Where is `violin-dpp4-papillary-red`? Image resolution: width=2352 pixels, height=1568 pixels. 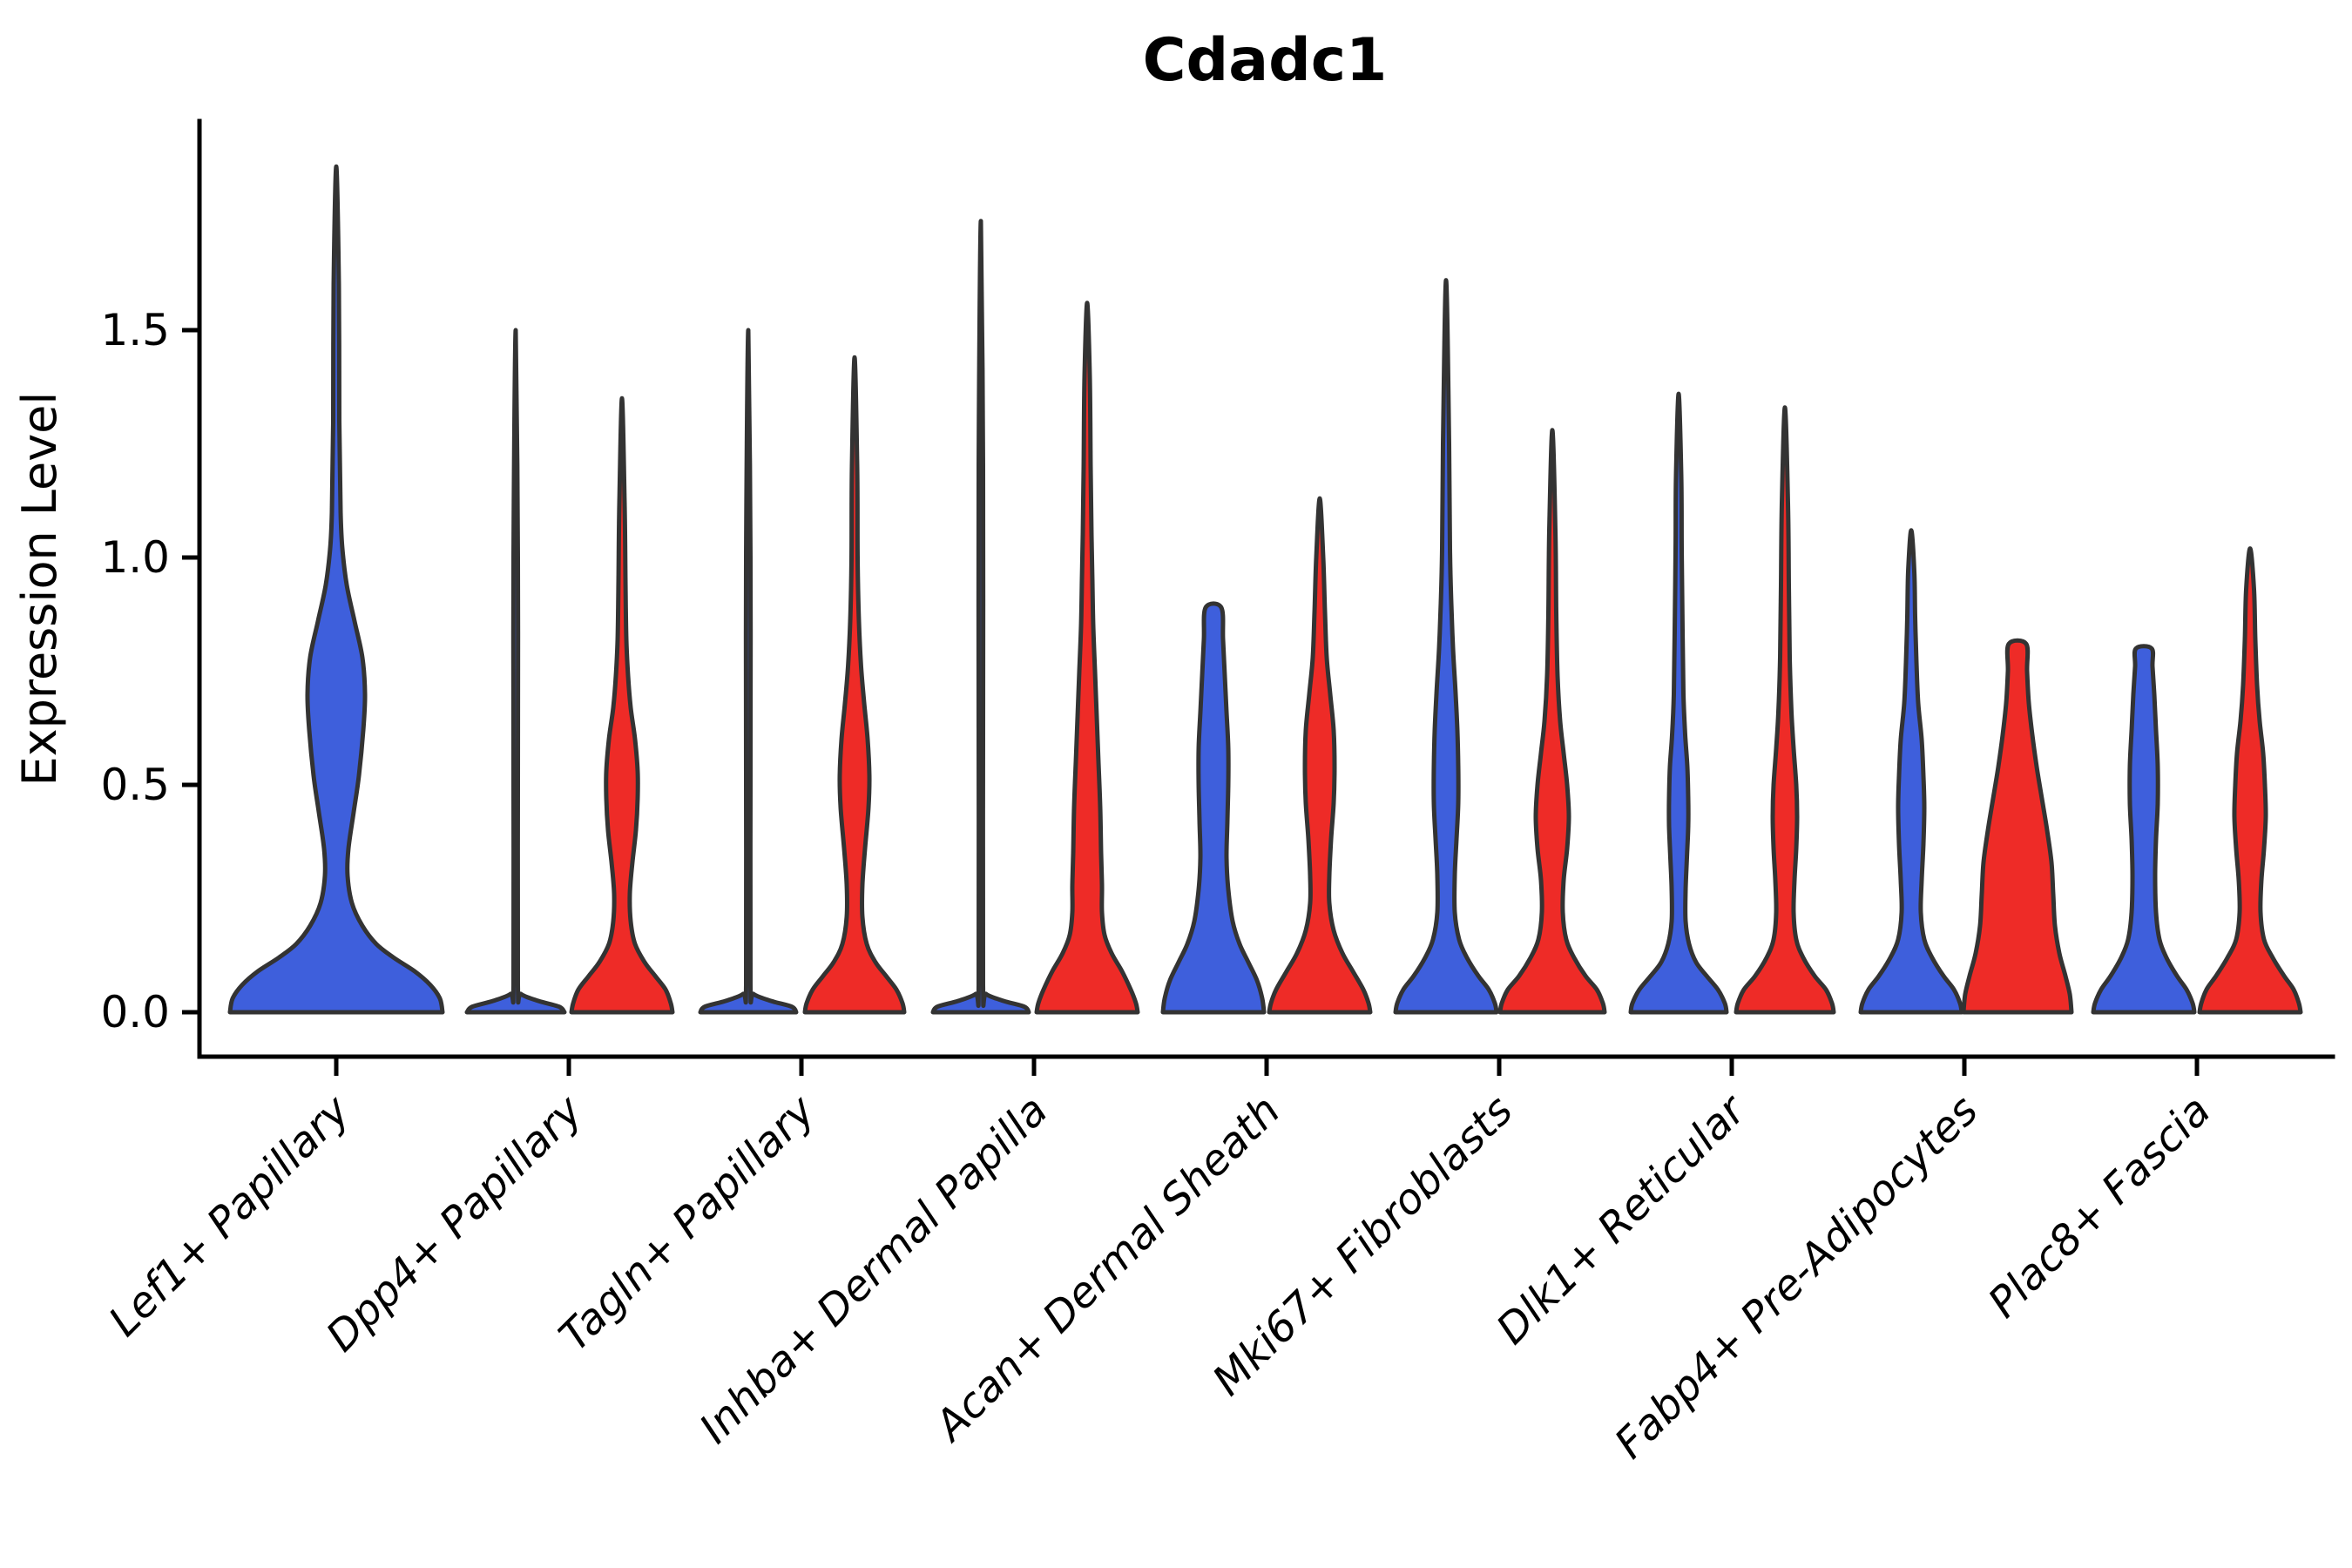
violin-dpp4-papillary-red is located at coordinates (622, 705).